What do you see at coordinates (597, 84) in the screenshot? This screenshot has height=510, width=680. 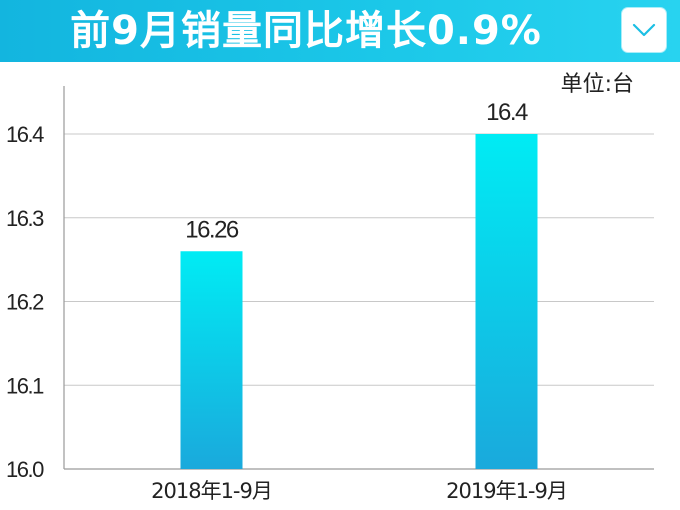 I see `unit-label: 单位:台` at bounding box center [597, 84].